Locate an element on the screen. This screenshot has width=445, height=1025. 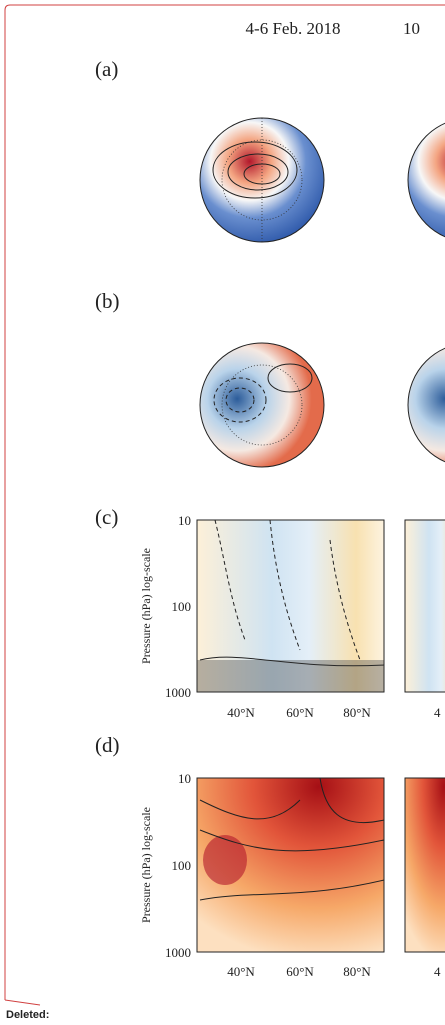
margin-note: Deleted: is located at coordinates (27, 1015).